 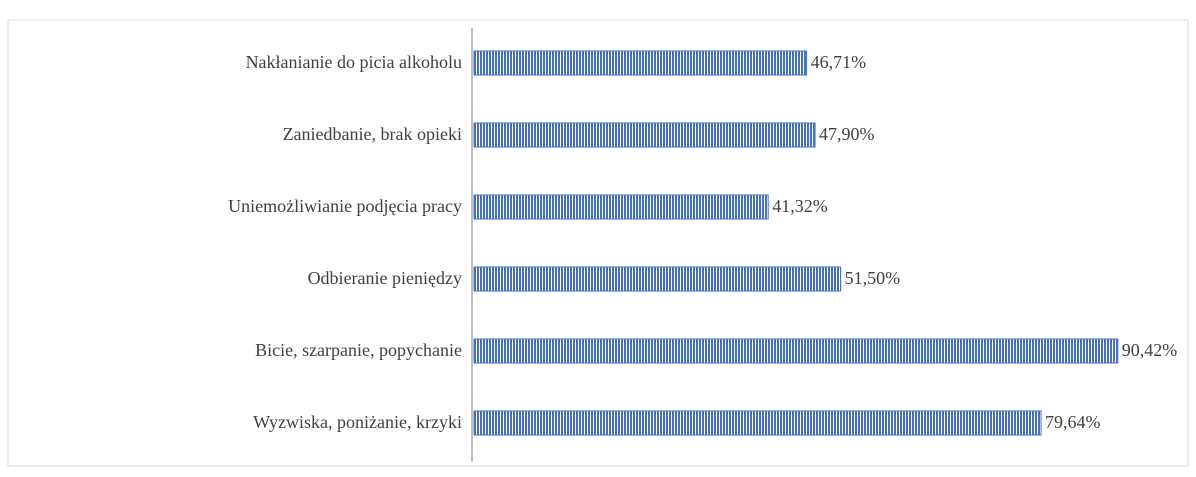 I want to click on data-label: 51,50%, so click(x=873, y=278).